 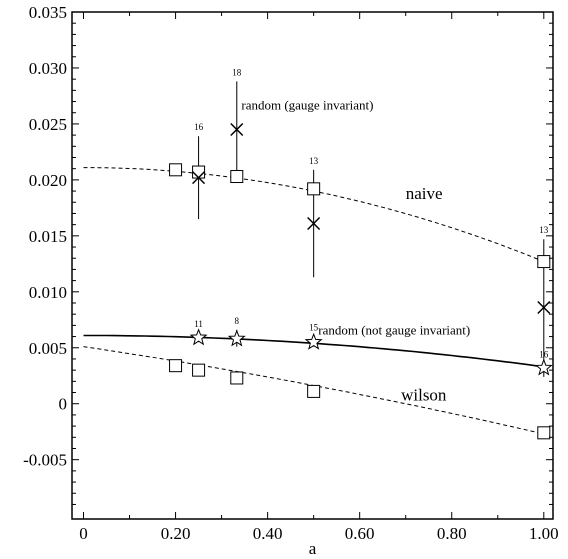 What do you see at coordinates (48, 12) in the screenshot?
I see `y-tick-label: 0.035` at bounding box center [48, 12].